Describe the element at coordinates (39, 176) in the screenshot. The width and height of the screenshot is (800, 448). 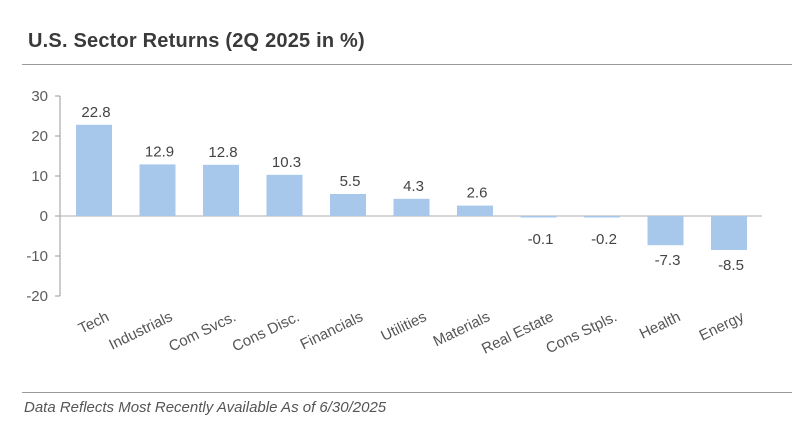
I see `y-tick-label: 10` at that location.